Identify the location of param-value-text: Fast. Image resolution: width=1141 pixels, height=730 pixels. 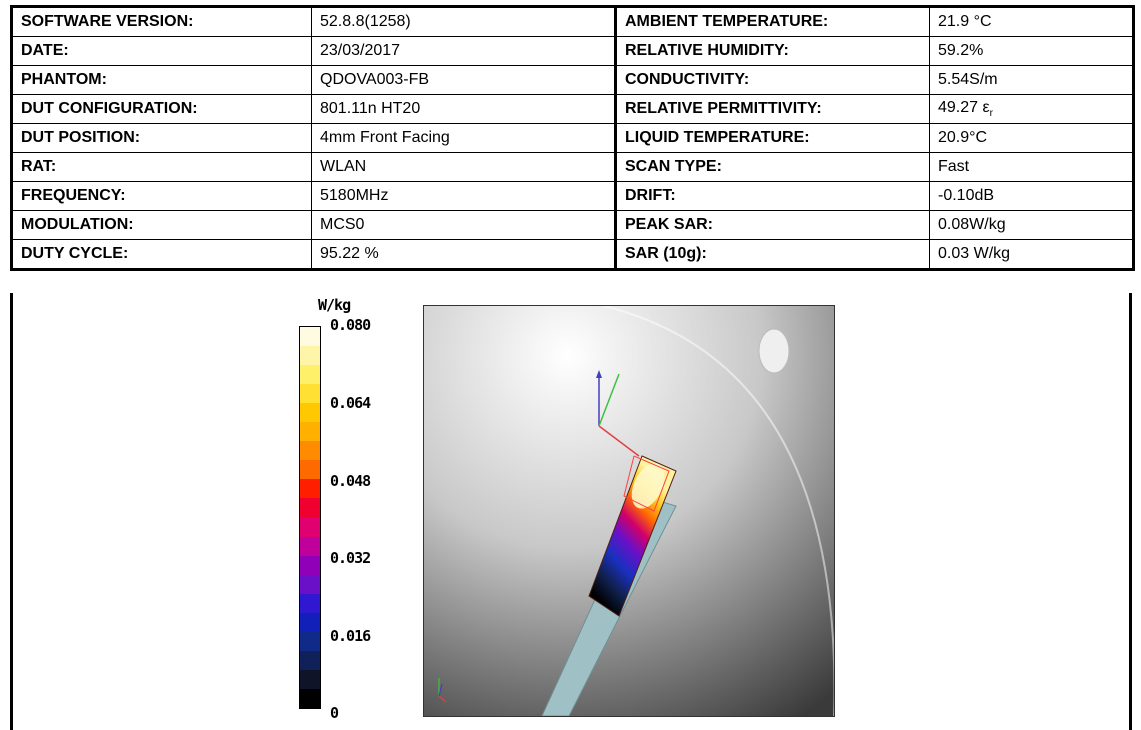
(954, 166).